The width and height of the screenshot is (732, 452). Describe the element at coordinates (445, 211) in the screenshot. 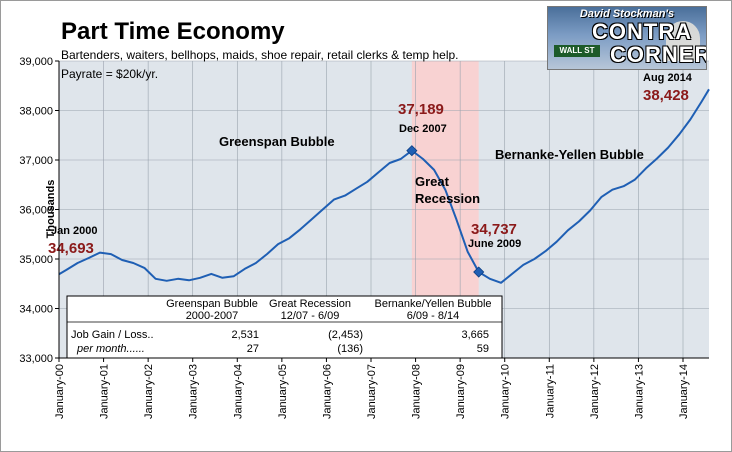

I see `marker-layer` at that location.